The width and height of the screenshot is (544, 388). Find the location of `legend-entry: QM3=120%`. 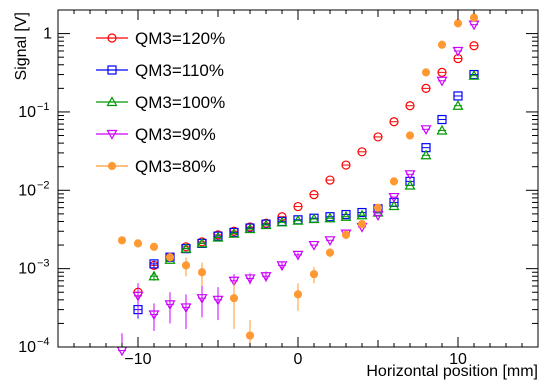

legend-entry: QM3=120% is located at coordinates (160, 38).